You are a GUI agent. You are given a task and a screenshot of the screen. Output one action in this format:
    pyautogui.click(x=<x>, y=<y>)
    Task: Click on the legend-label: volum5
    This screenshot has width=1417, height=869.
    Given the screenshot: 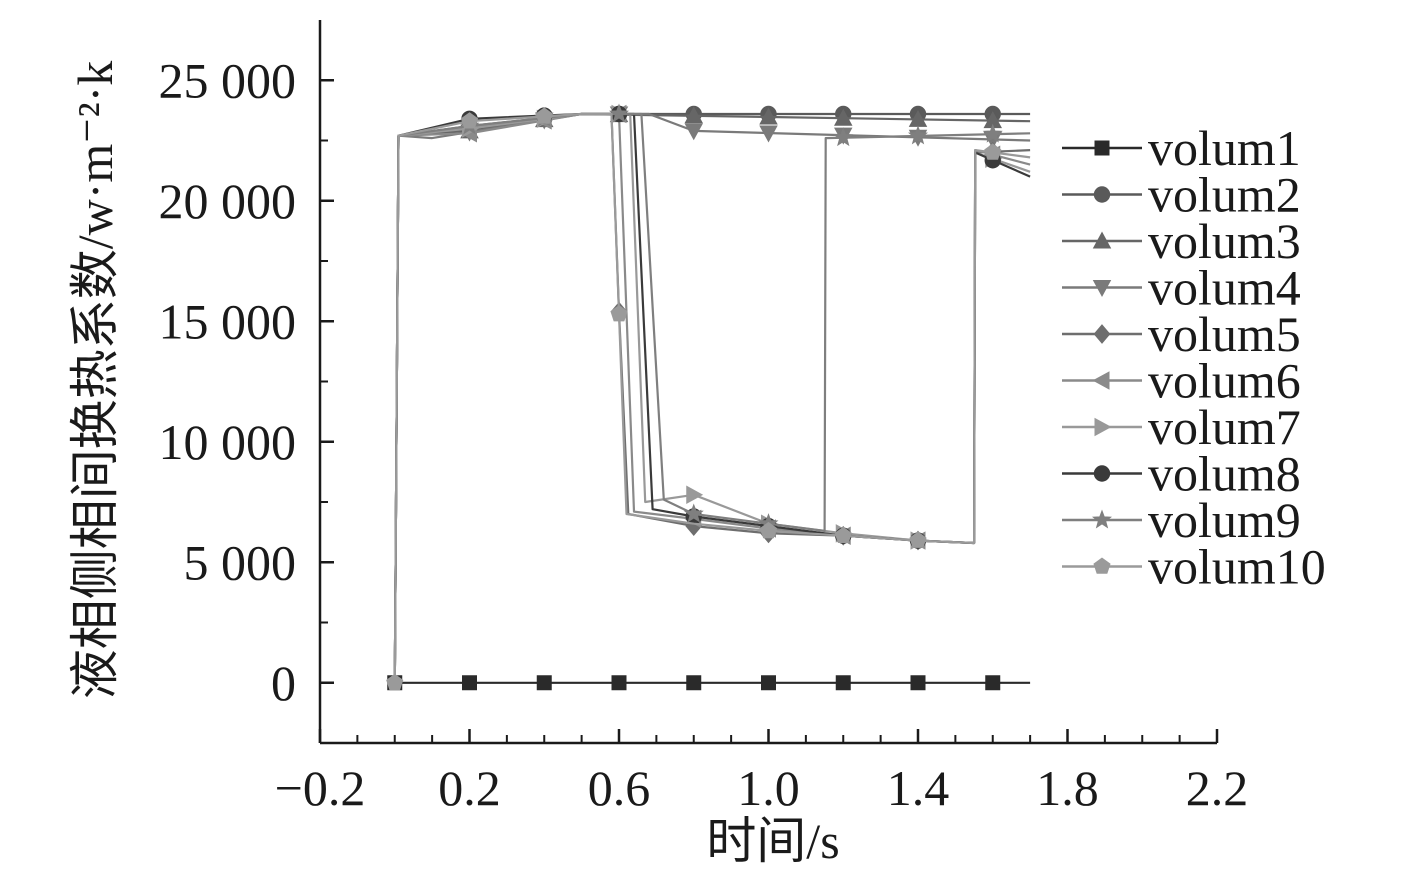 What is the action you would take?
    pyautogui.click(x=1224, y=334)
    